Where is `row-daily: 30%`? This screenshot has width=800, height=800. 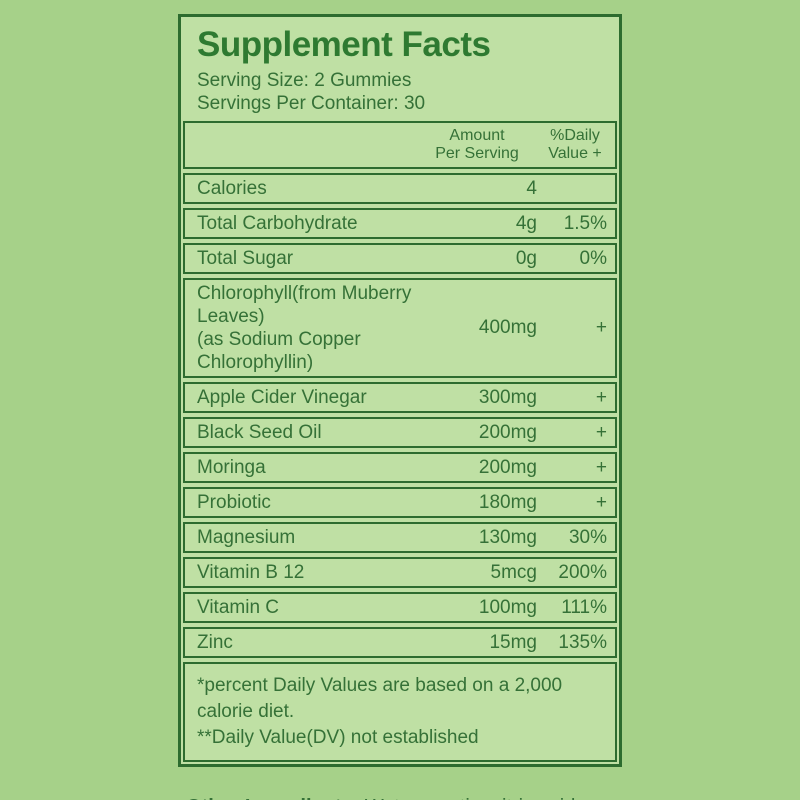 row-daily: 30% is located at coordinates (587, 537).